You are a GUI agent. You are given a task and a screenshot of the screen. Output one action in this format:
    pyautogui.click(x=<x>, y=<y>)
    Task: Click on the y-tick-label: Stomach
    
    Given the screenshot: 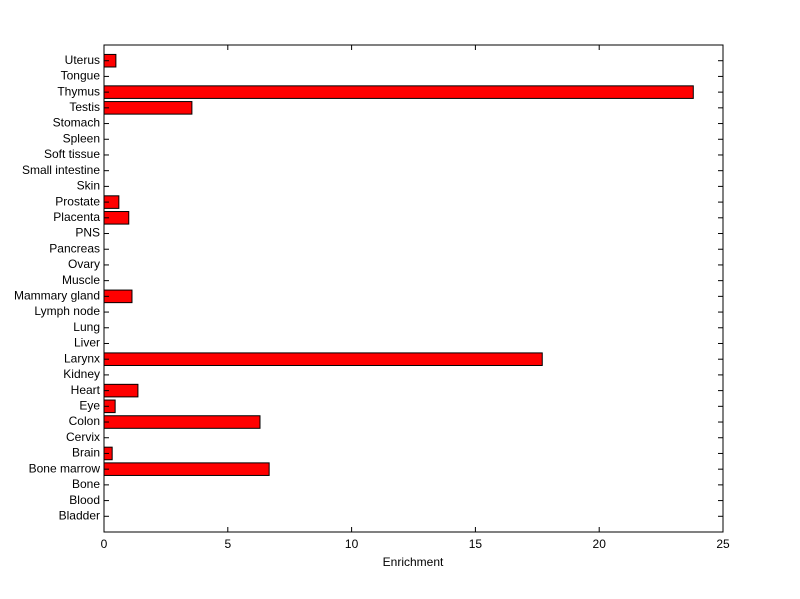 What is the action you would take?
    pyautogui.click(x=76, y=123)
    